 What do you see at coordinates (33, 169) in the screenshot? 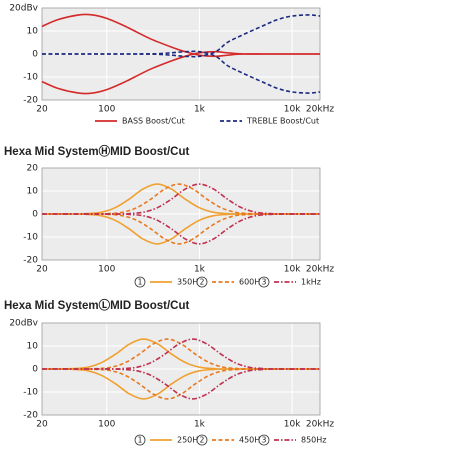
I see `y-tick-label: 20` at bounding box center [33, 169].